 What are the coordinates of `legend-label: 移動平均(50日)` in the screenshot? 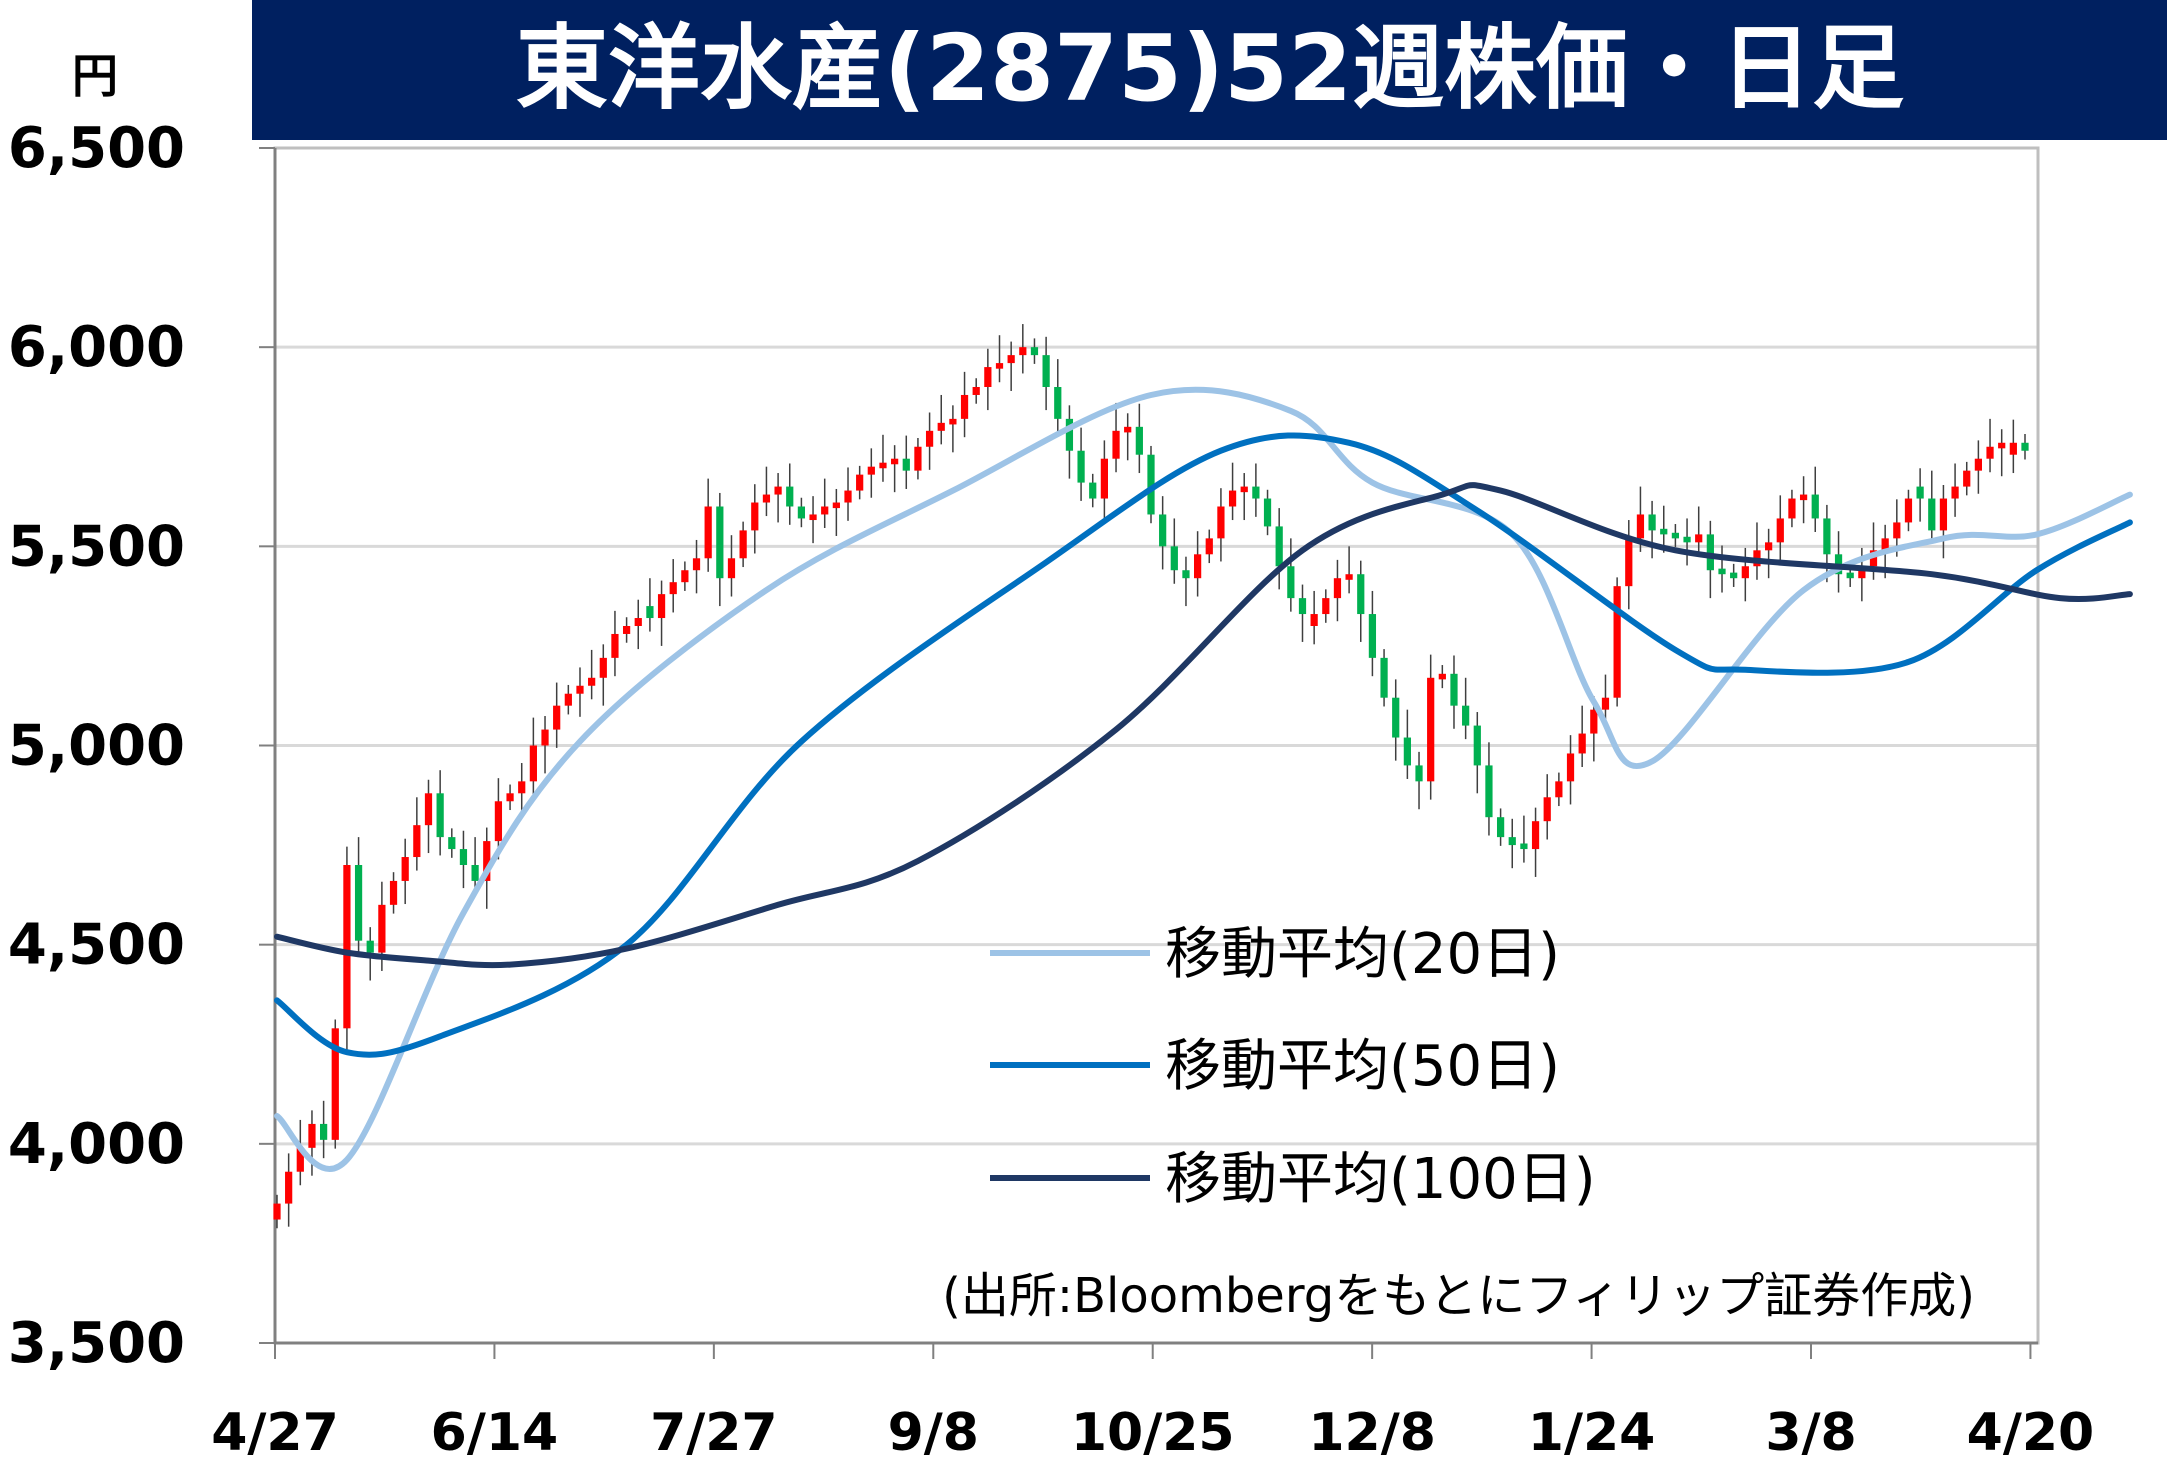 It's located at (1362, 1066).